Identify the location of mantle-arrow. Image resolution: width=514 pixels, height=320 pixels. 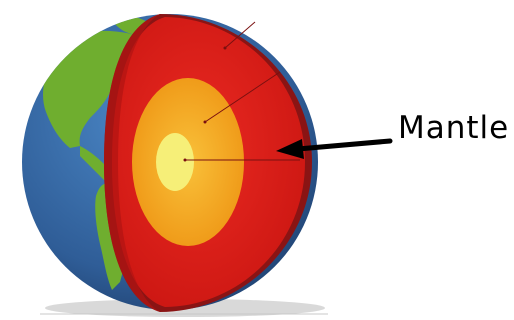
(334, 148).